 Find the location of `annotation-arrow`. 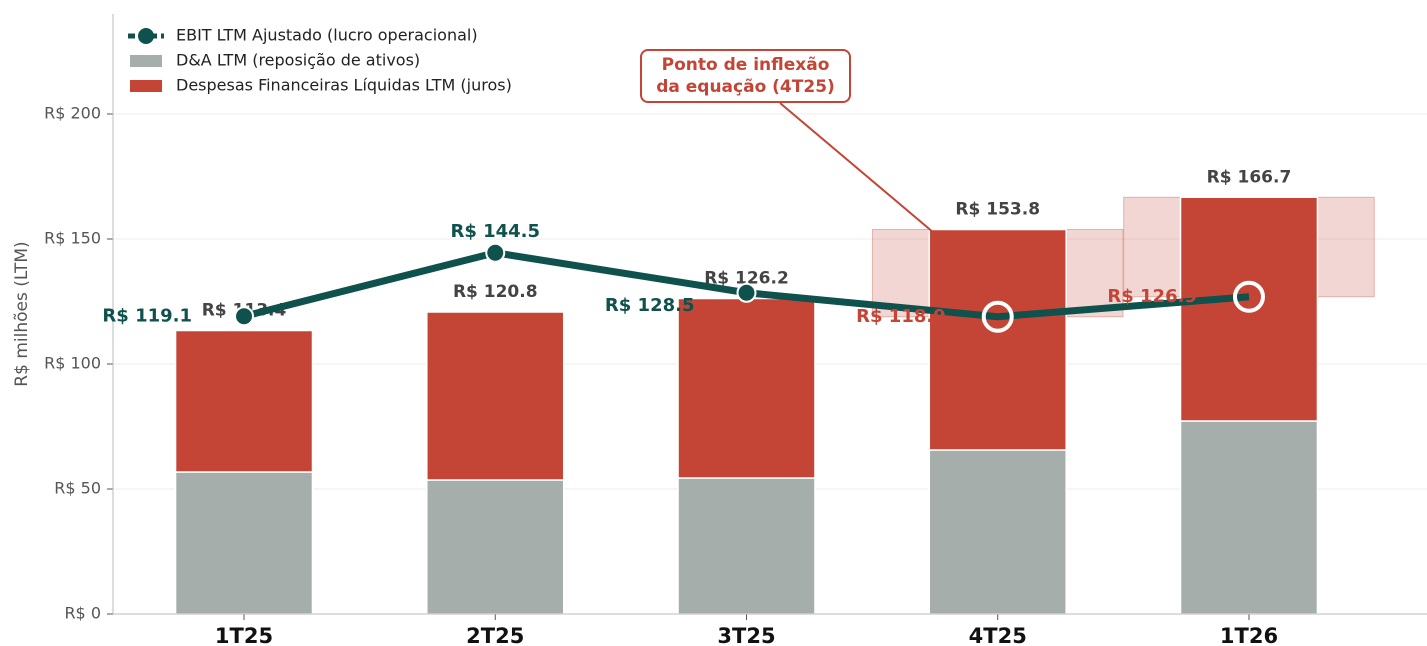

annotation-arrow is located at coordinates (856, 167).